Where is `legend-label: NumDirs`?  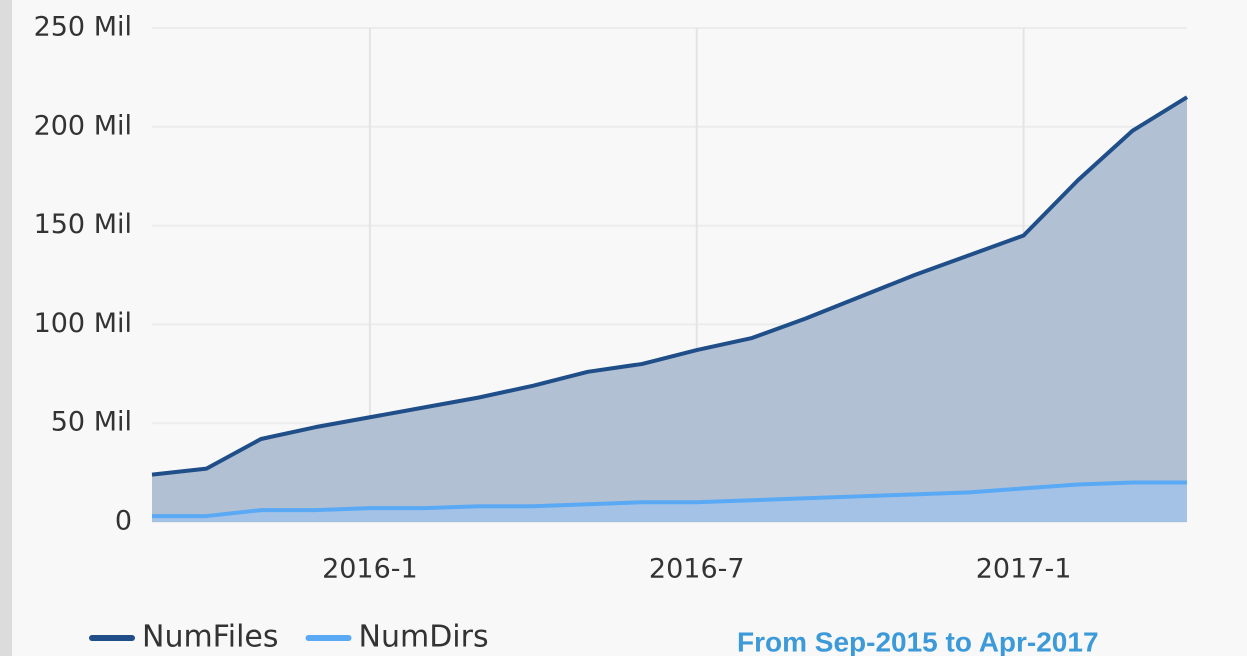
legend-label: NumDirs is located at coordinates (424, 637).